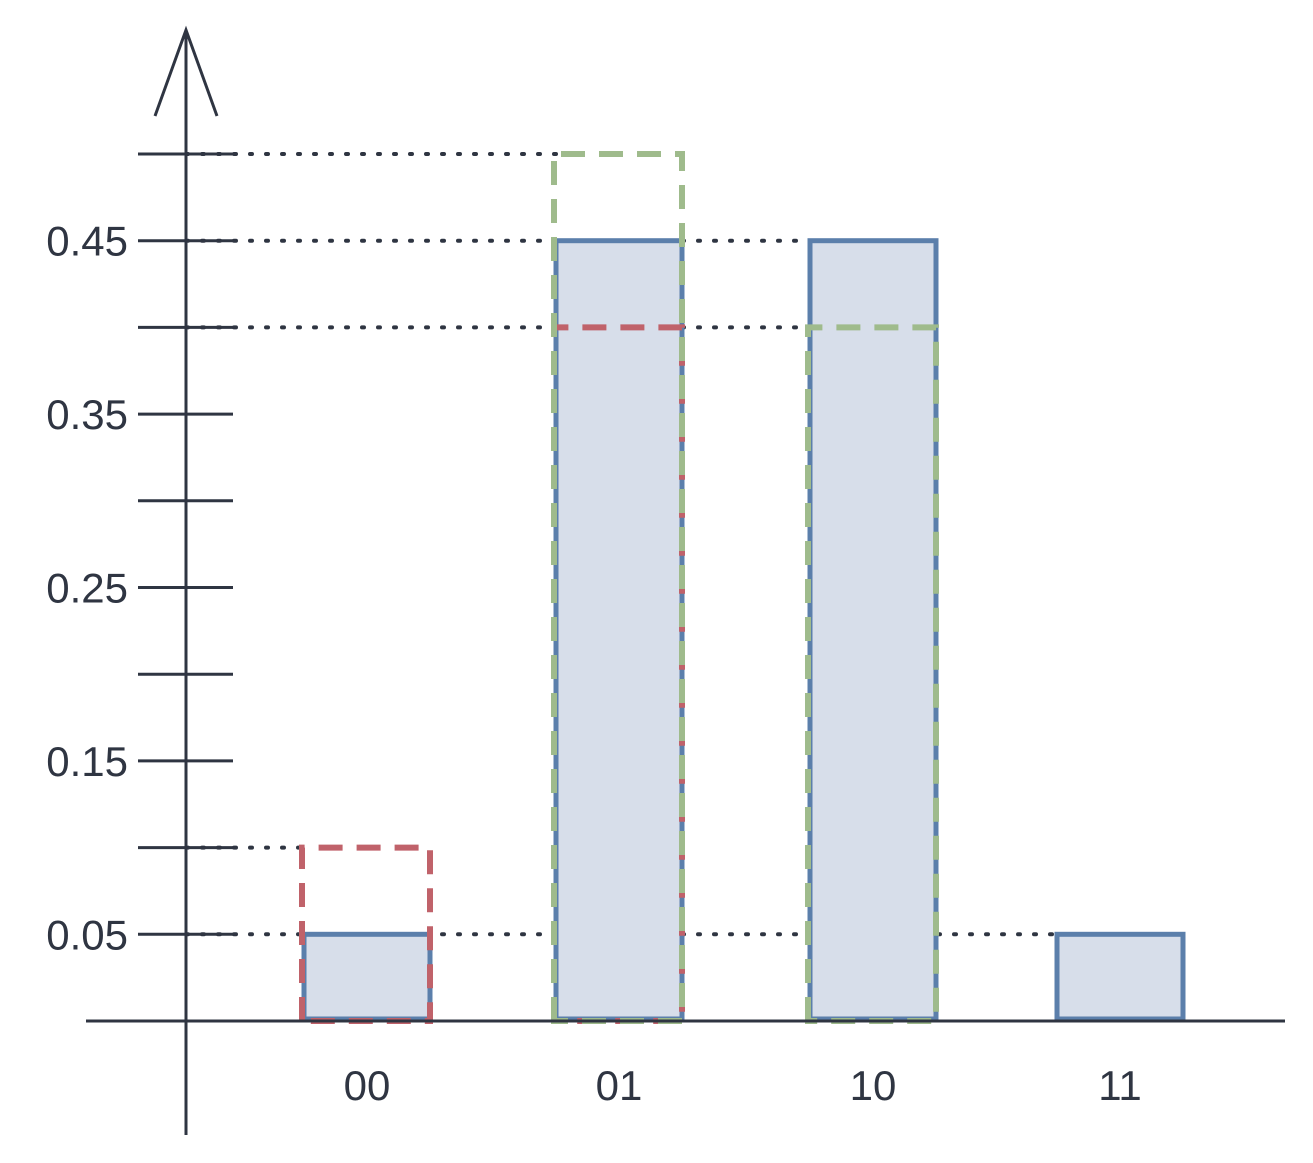 The image size is (1313, 1163). What do you see at coordinates (87, 934) in the screenshot?
I see `y-tick-label-0.05: 0.05` at bounding box center [87, 934].